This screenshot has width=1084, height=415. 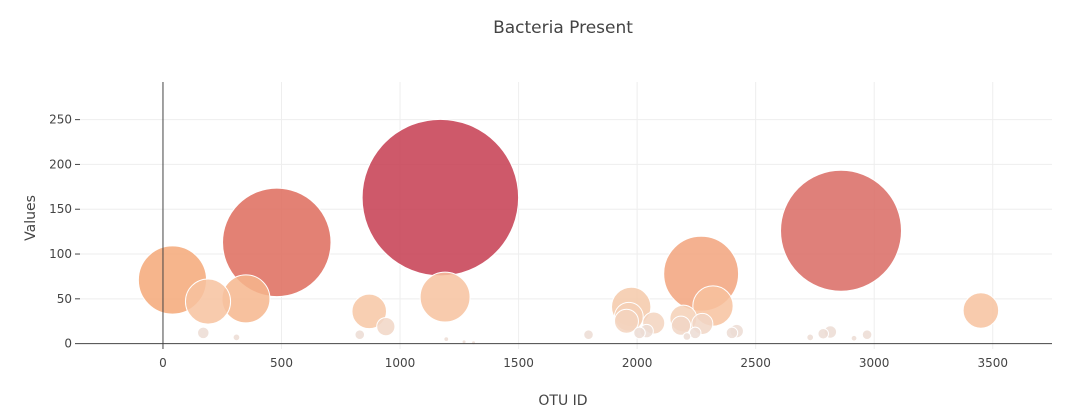 What do you see at coordinates (60, 164) in the screenshot?
I see `y-tick-label: 200` at bounding box center [60, 164].